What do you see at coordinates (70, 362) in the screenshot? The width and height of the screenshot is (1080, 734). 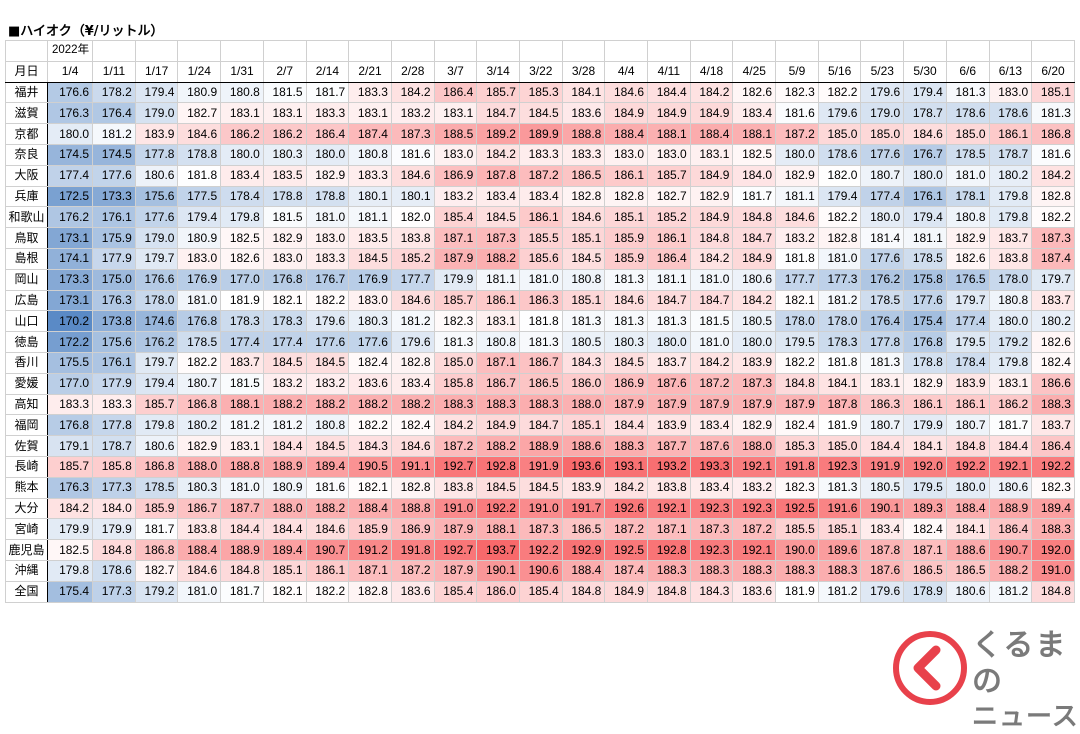 I see `price-cell: 175.5` at bounding box center [70, 362].